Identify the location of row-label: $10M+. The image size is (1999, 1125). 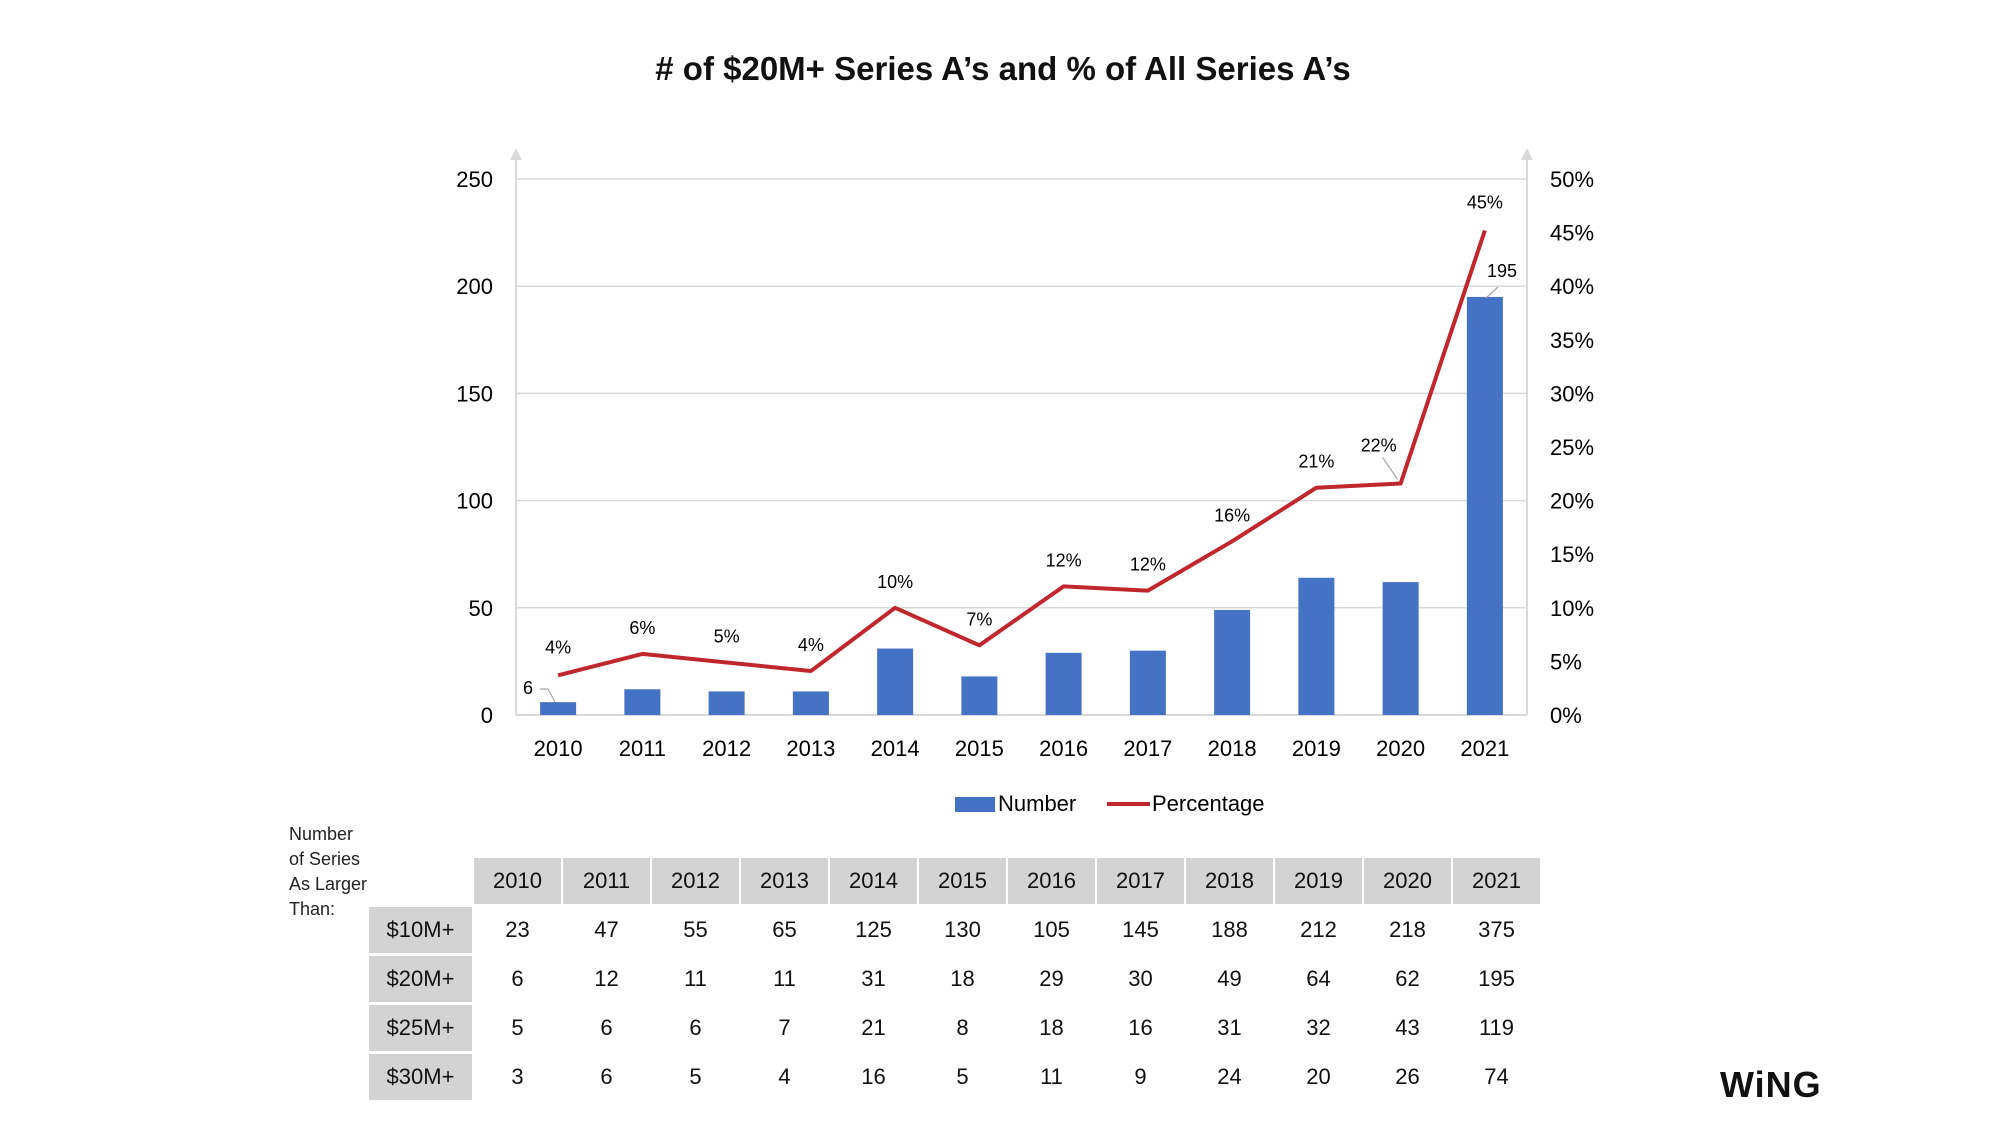
(420, 930).